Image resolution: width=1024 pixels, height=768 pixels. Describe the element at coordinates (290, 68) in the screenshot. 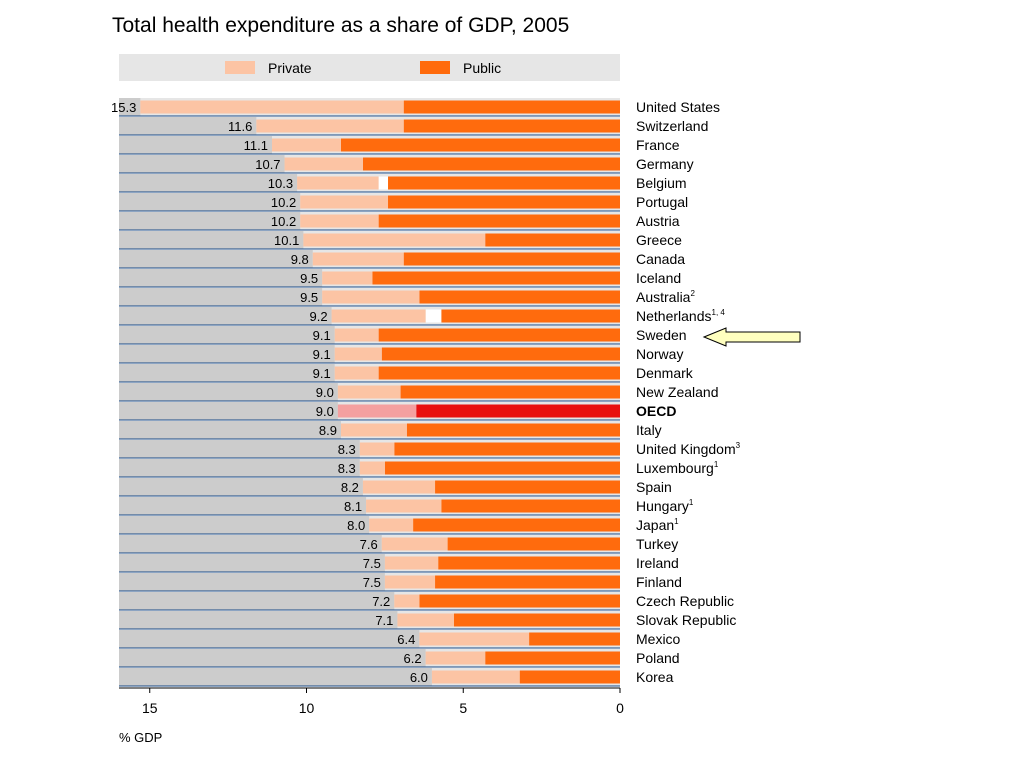

I see `legend-label-private: Private` at that location.